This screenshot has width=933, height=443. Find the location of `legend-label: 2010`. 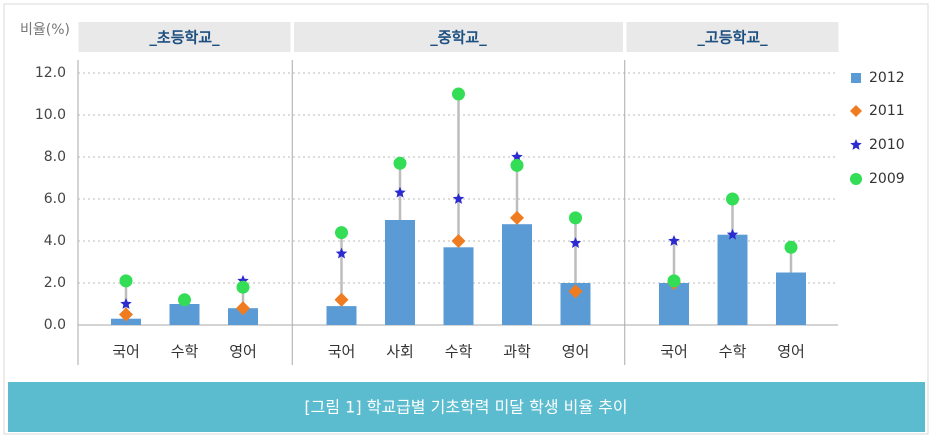

legend-label: 2010 is located at coordinates (887, 145).